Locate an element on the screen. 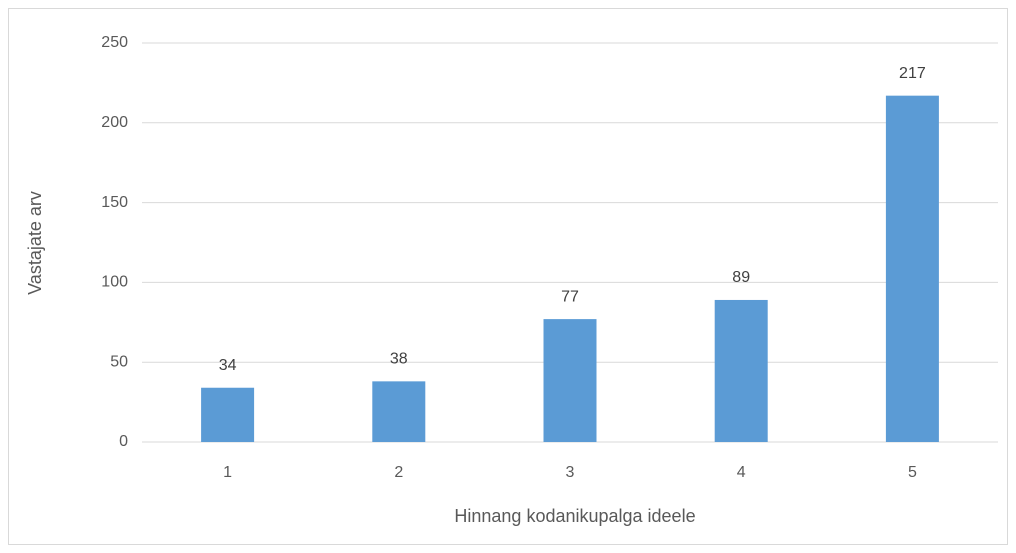 The height and width of the screenshot is (553, 1016). x-axis-label: Hinnang kodanikupalga ideele is located at coordinates (574, 516).